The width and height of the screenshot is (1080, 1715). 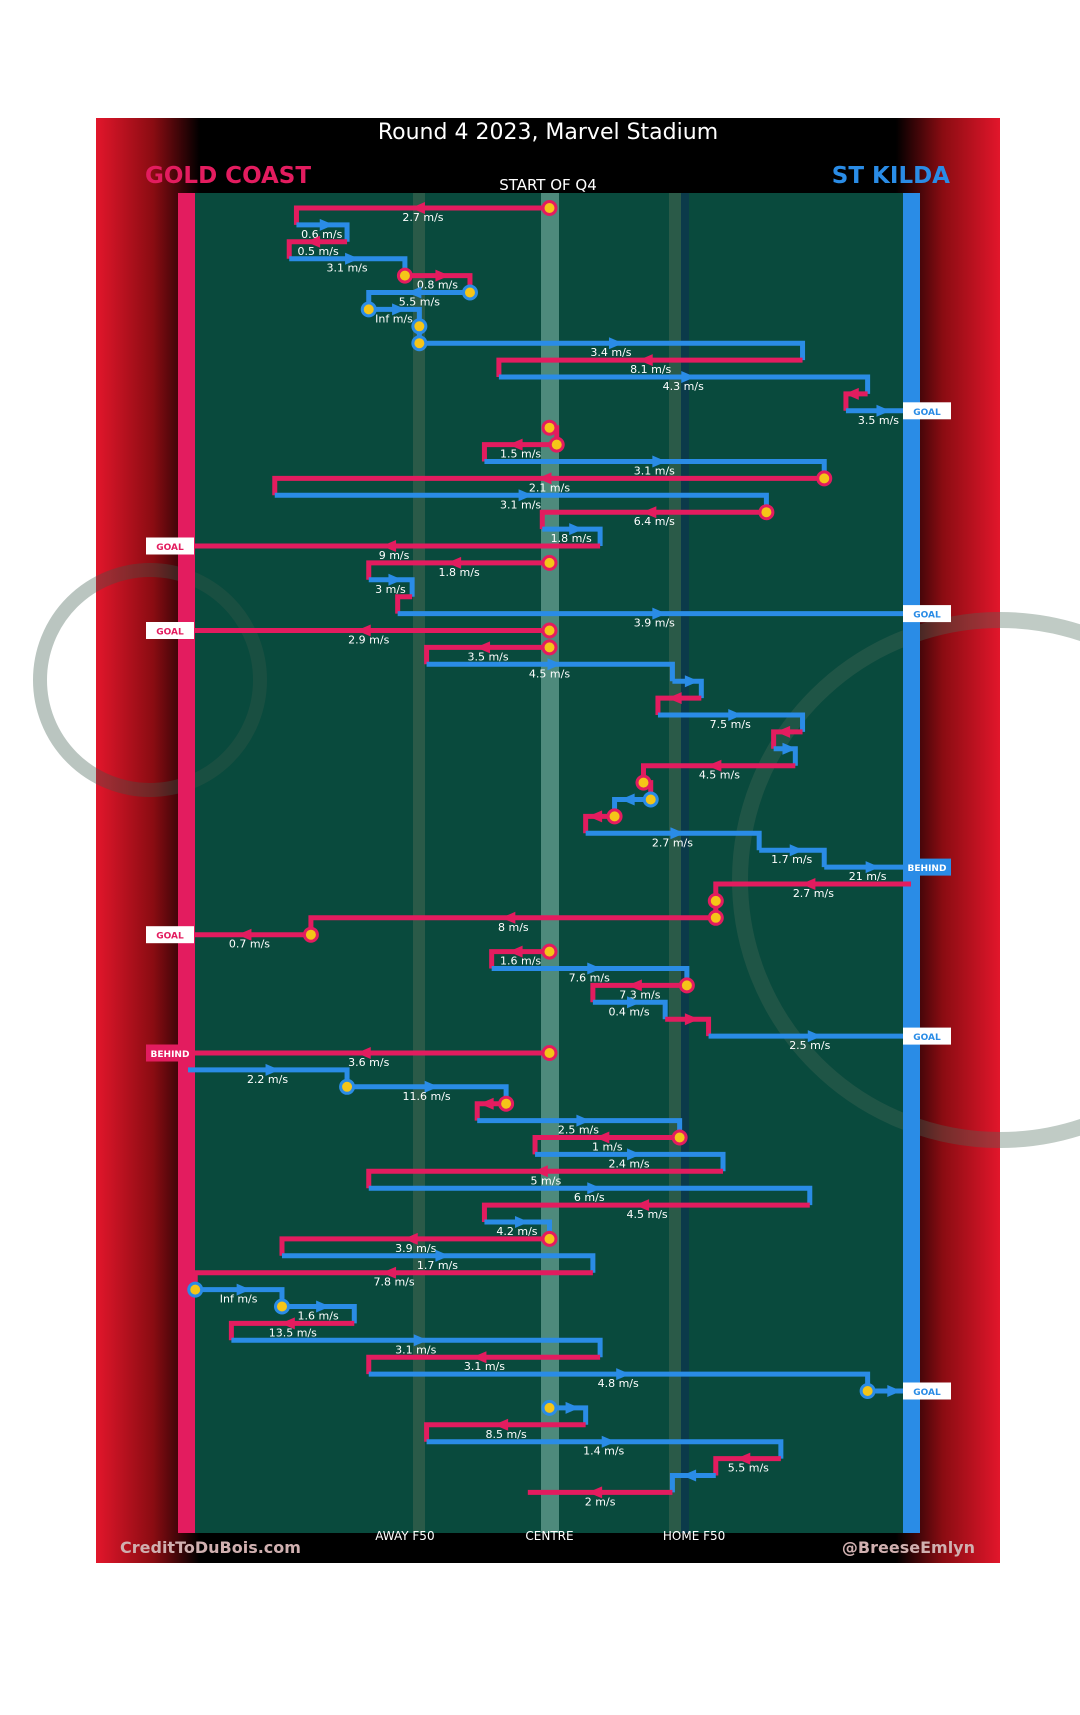 What do you see at coordinates (150, 680) in the screenshot?
I see `watermark-logo-left` at bounding box center [150, 680].